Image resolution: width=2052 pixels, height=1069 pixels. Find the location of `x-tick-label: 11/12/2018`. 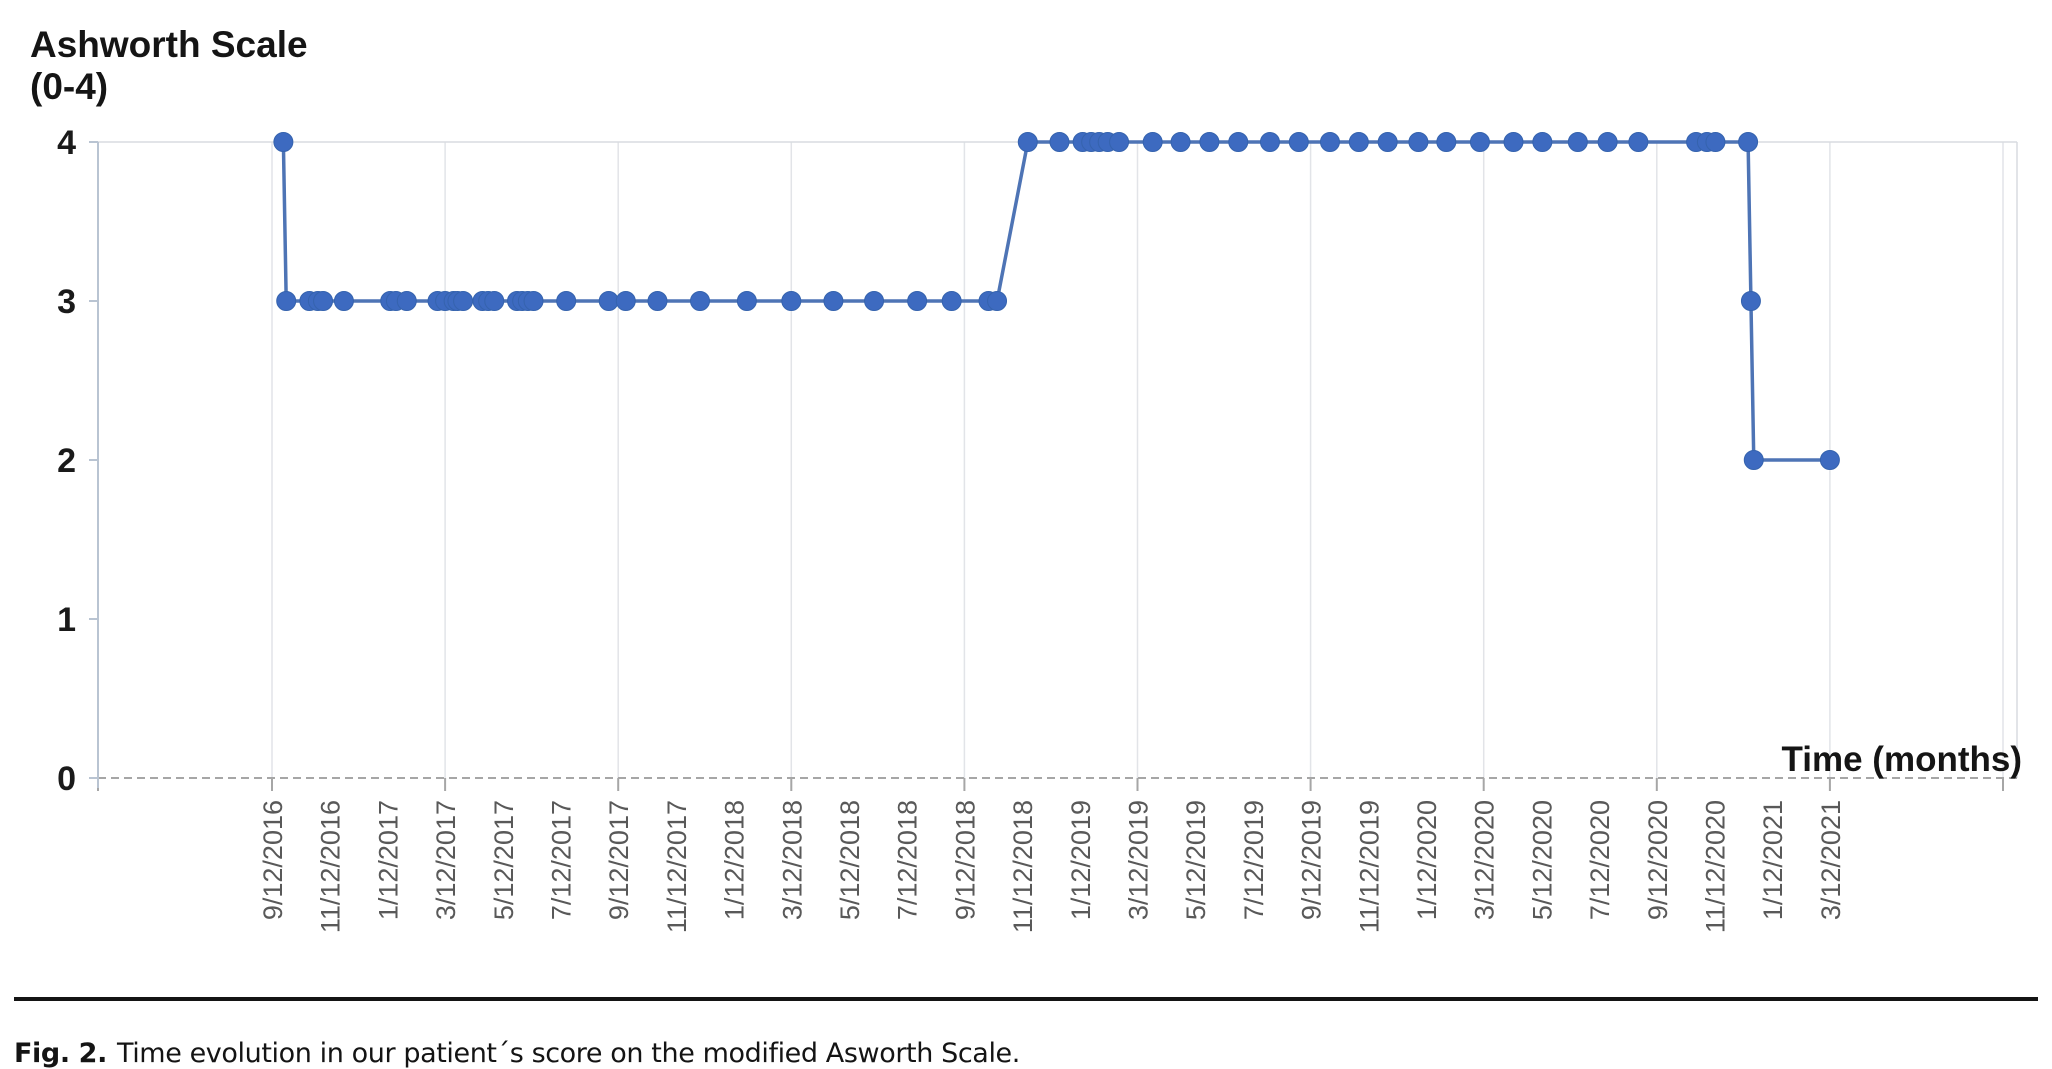

x-tick-label: 11/12/2018 is located at coordinates (1023, 866).